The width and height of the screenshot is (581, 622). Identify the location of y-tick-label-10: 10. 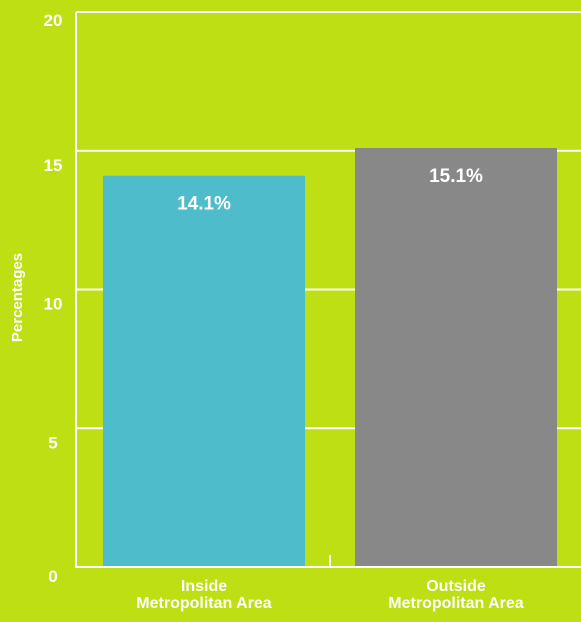
(53, 304).